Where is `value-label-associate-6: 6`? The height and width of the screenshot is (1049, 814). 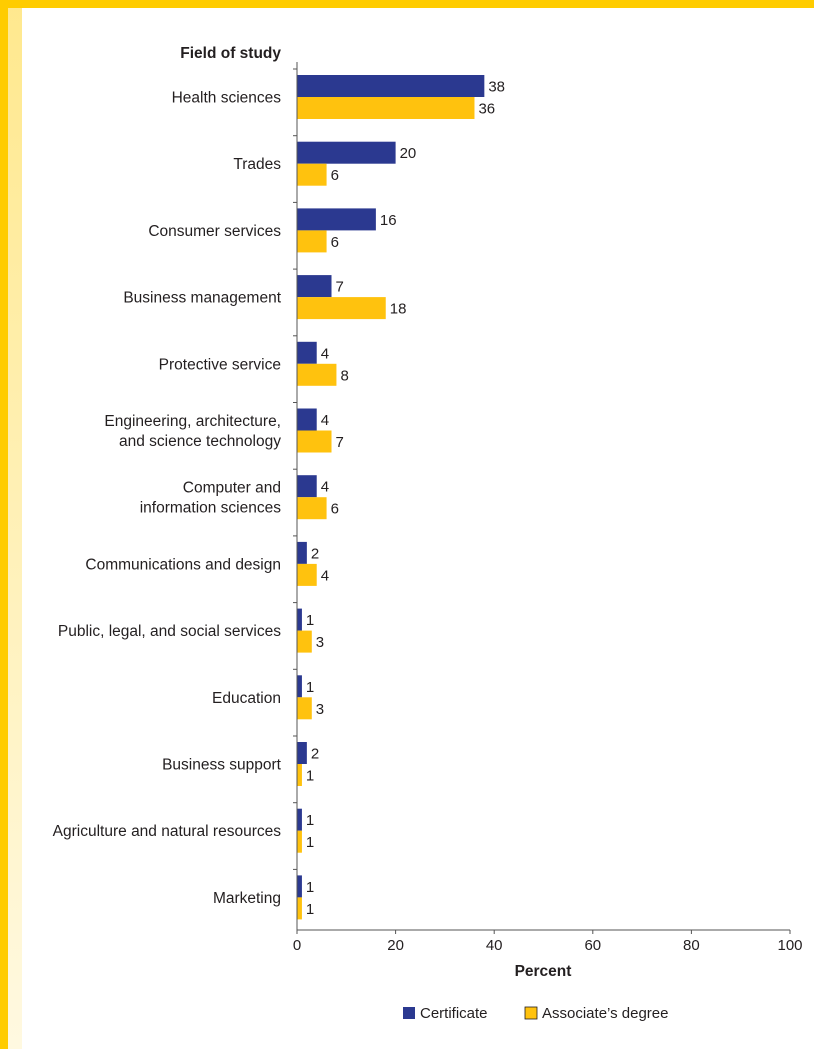 value-label-associate-6: 6 is located at coordinates (335, 509).